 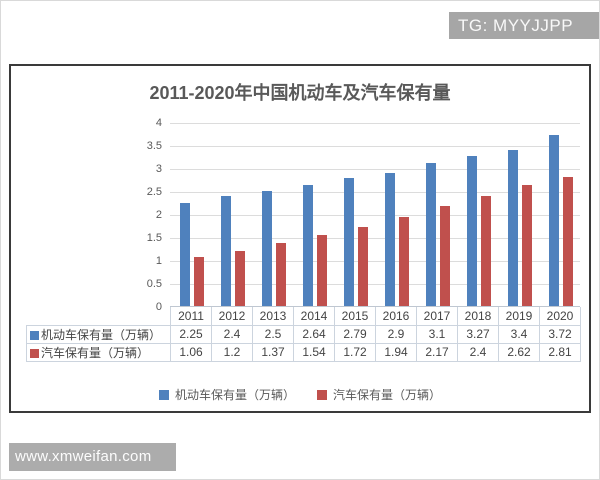 I want to click on table-cell: 1.54, so click(x=314, y=352).